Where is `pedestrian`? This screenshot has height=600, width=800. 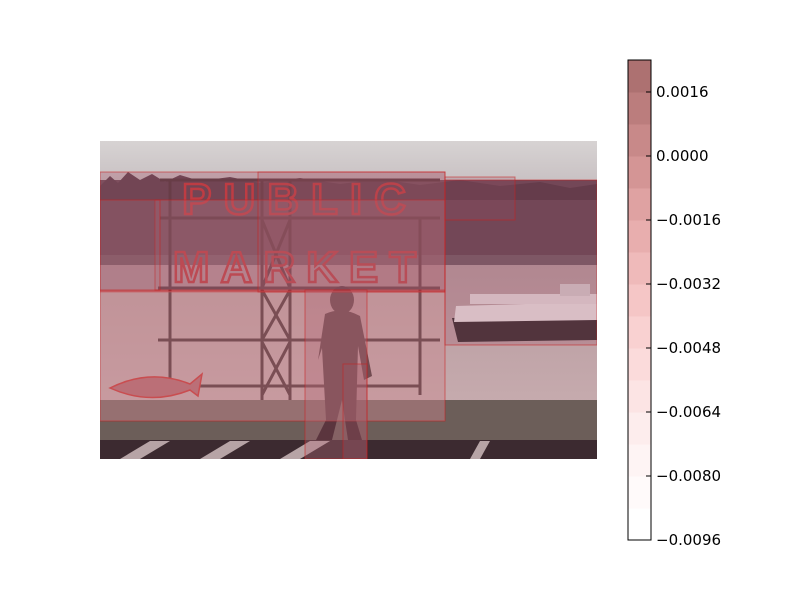
pedestrian is located at coordinates (344, 363).